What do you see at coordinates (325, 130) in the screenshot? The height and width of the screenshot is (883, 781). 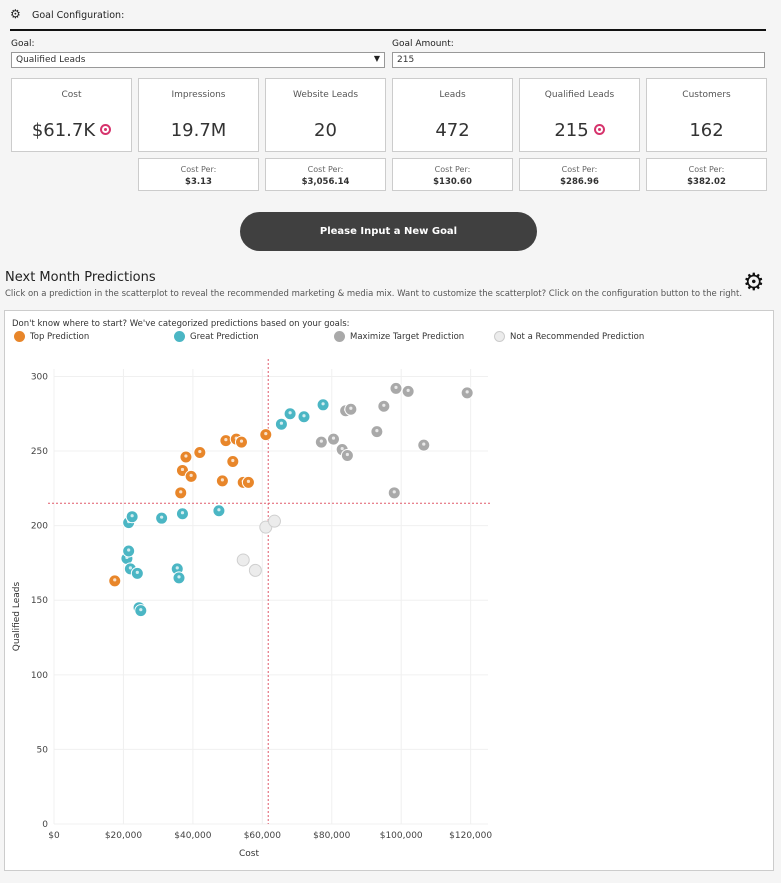 I see `kpi-value: 20` at bounding box center [325, 130].